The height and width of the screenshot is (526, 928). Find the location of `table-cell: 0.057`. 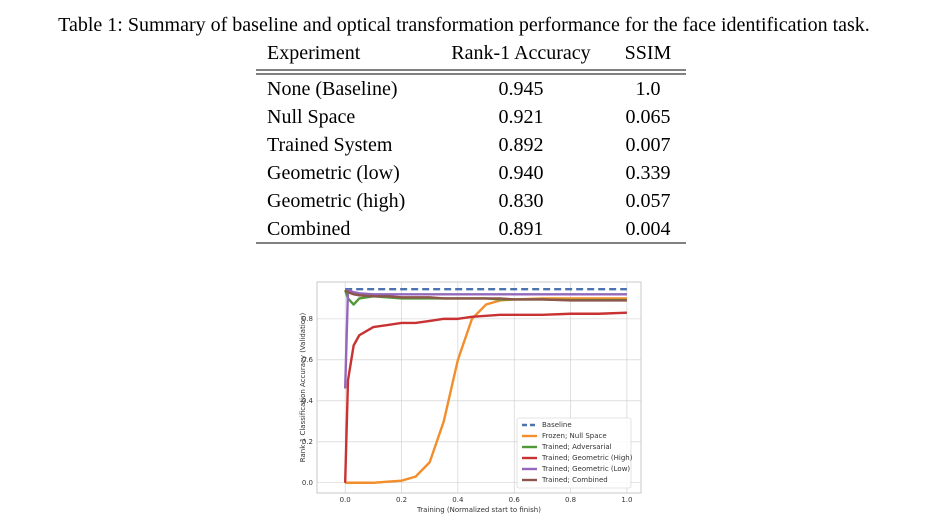

table-cell: 0.057 is located at coordinates (648, 201).